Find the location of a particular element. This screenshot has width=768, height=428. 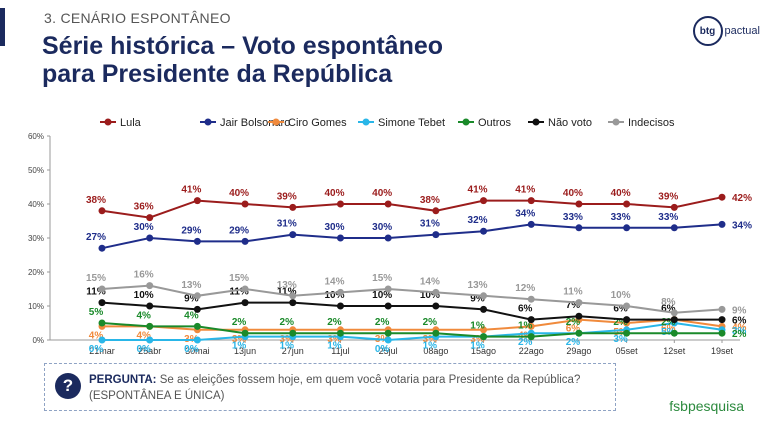

y-tick-label: 50% is located at coordinates (36, 170).